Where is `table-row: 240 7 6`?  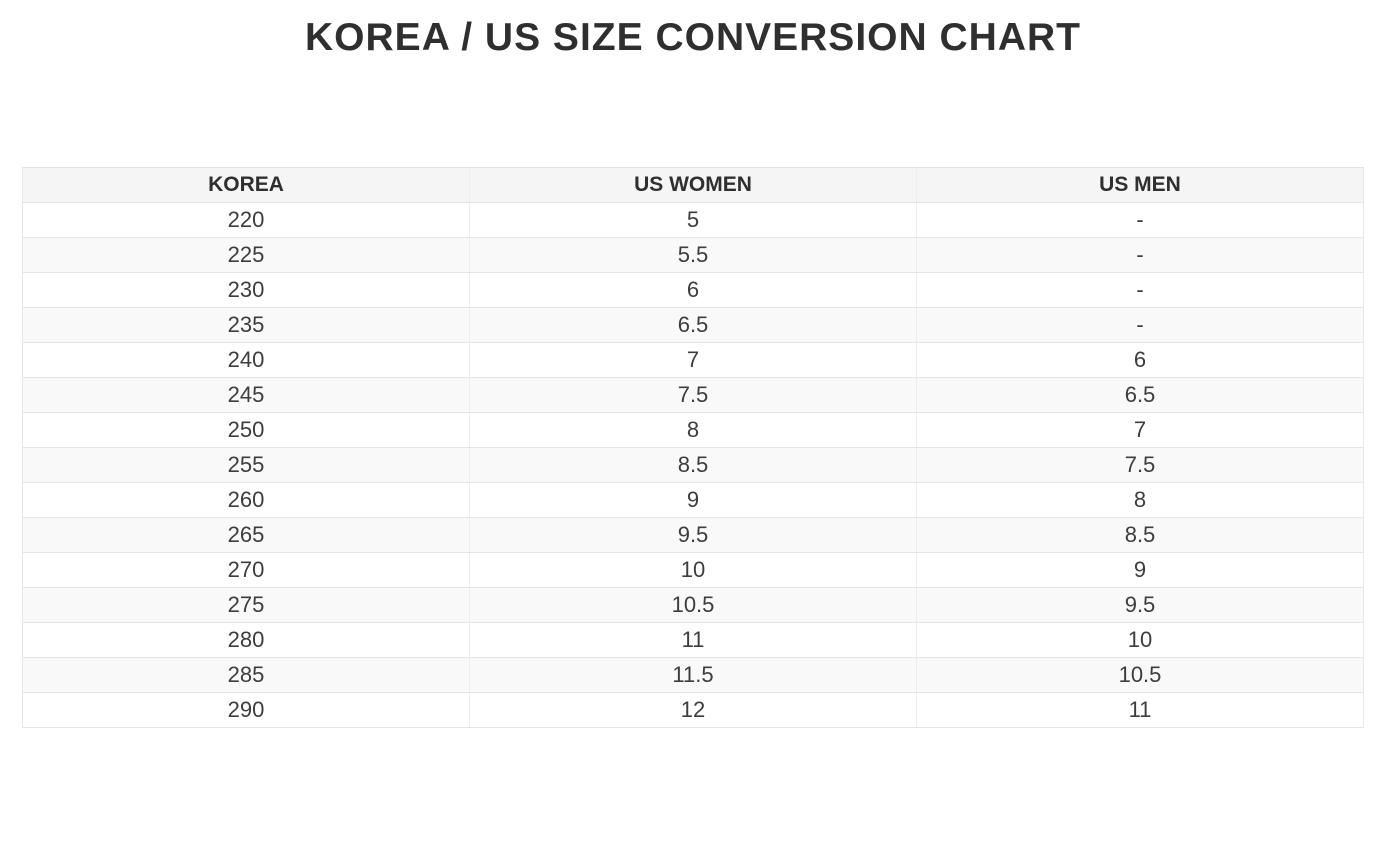 table-row: 240 7 6 is located at coordinates (693, 360).